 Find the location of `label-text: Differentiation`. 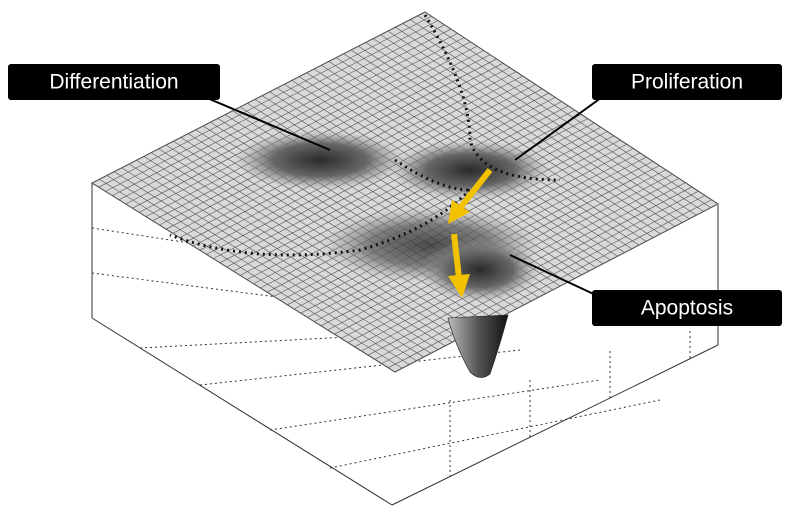

label-text: Differentiation is located at coordinates (113, 82).